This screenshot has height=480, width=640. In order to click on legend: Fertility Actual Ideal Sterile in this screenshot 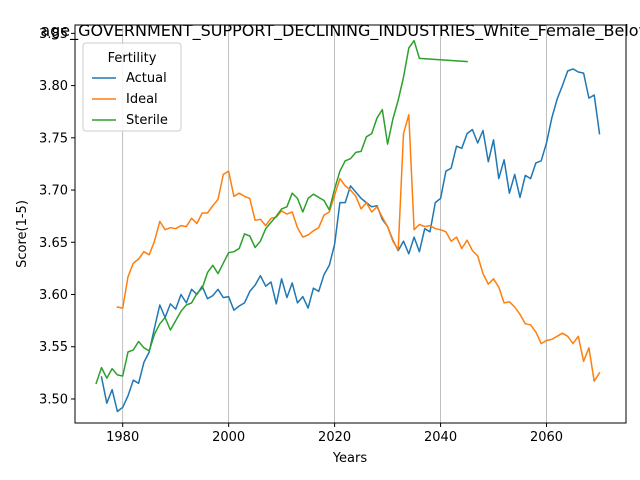, I will do `click(132, 87)`.